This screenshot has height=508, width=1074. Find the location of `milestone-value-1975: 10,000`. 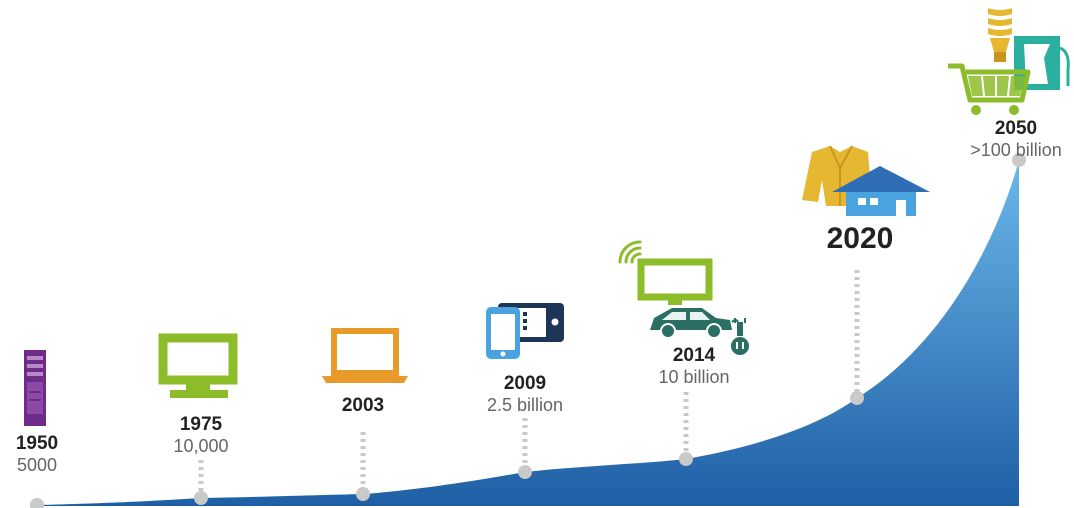

milestone-value-1975: 10,000 is located at coordinates (200, 446).